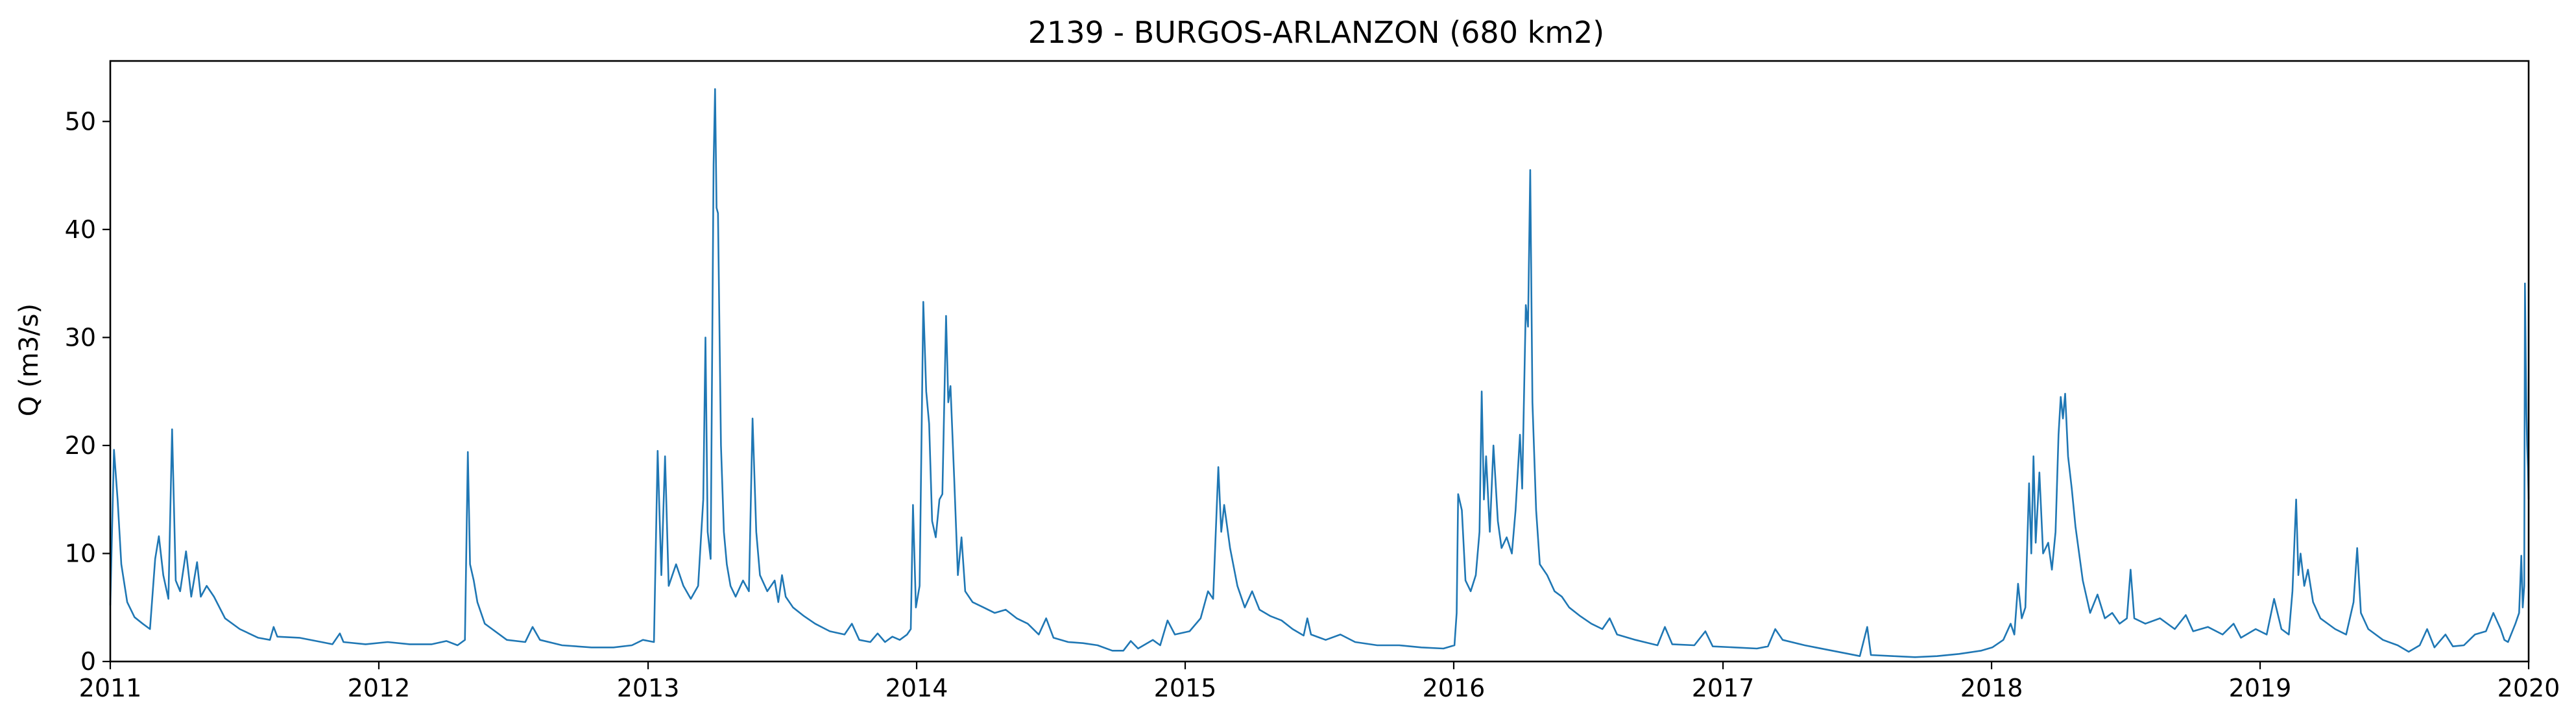 The image size is (2576, 727). Describe the element at coordinates (2529, 688) in the screenshot. I see `x-tick-label: 2020` at that location.